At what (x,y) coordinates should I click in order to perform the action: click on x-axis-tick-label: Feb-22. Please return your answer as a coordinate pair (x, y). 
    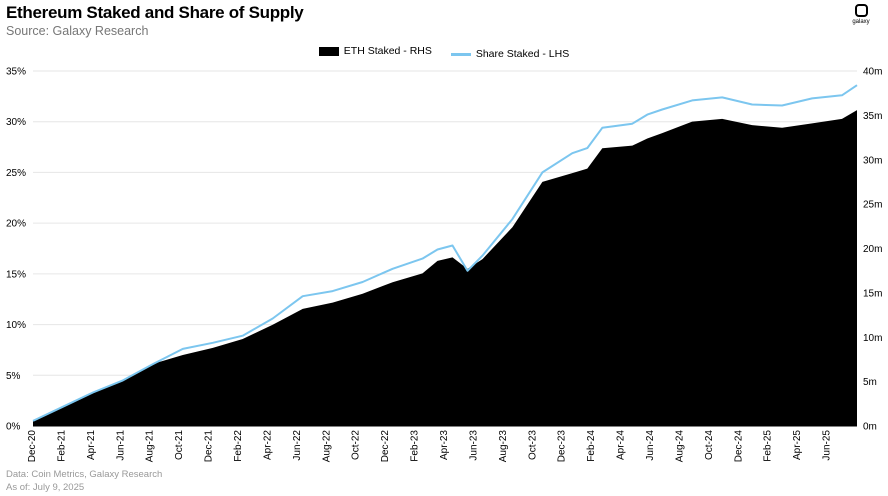
    Looking at the image, I should click on (238, 446).